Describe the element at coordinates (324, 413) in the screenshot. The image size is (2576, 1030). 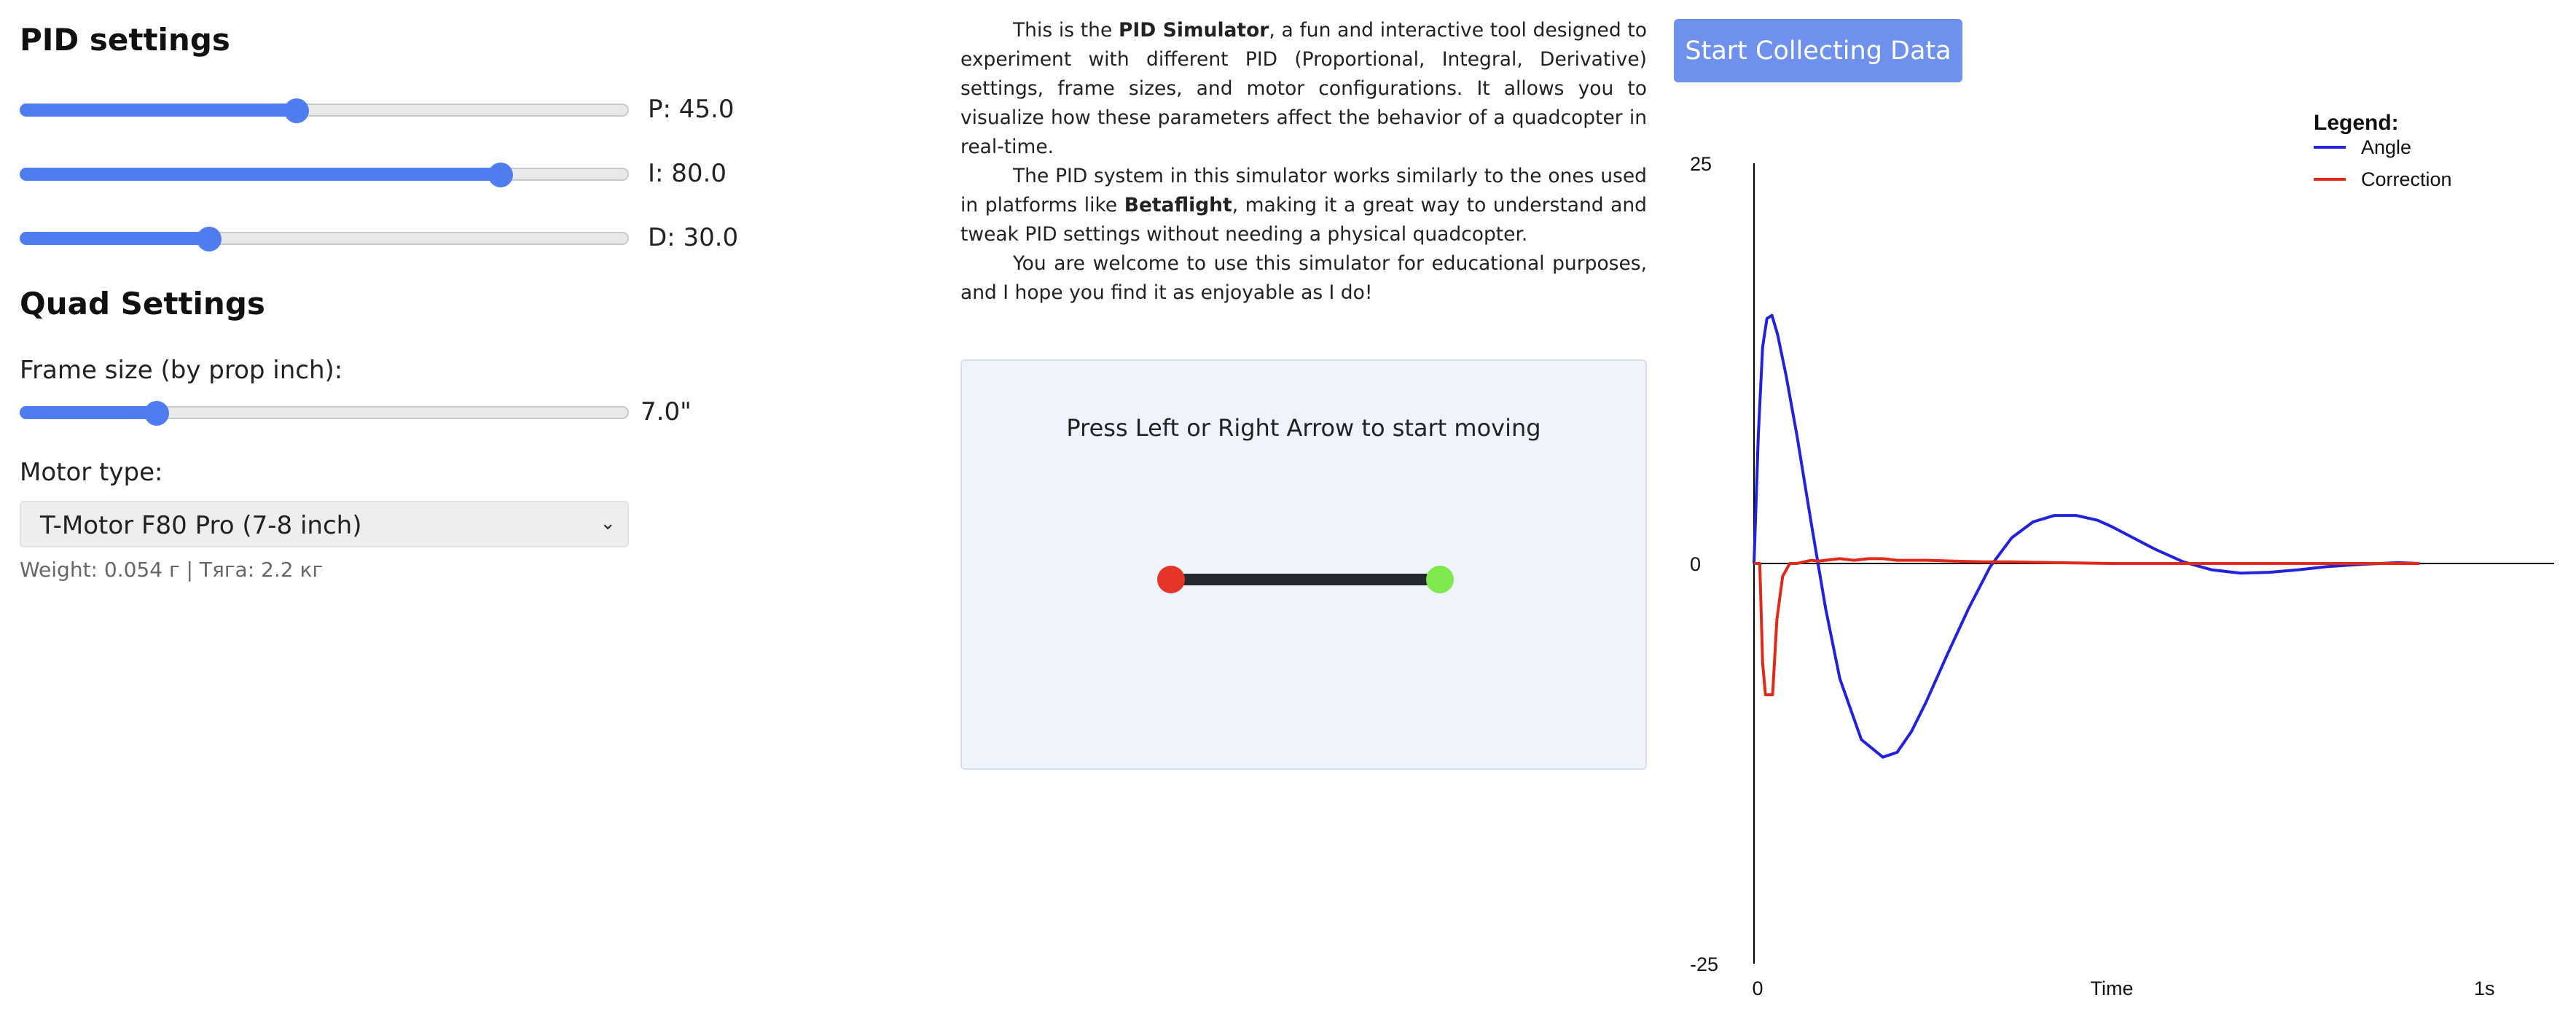
I see `frame-size-slider` at that location.